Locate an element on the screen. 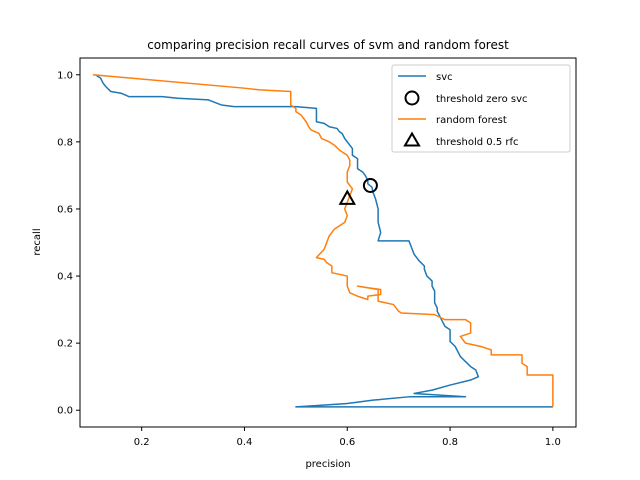 Image resolution: width=640 pixels, height=480 pixels. legend-box is located at coordinates (481, 108).